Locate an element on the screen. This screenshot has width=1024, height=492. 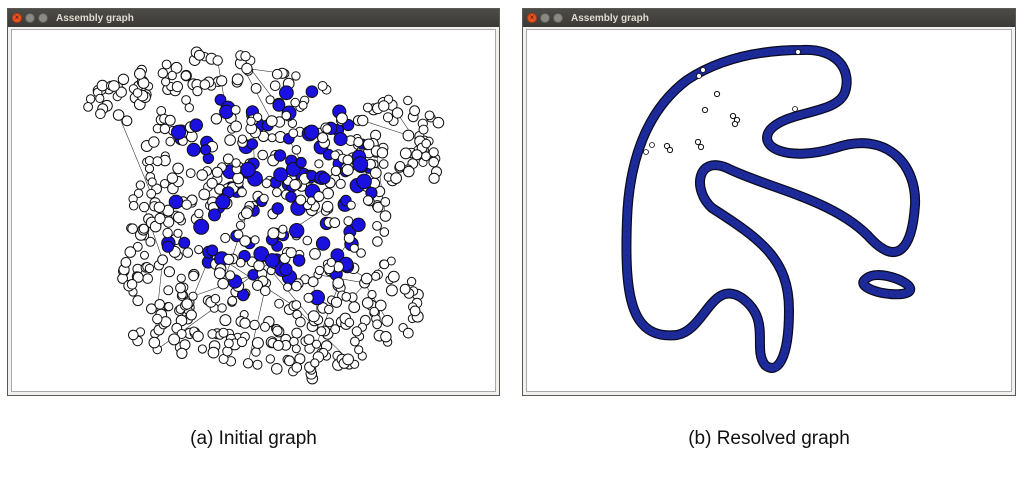
isolated-nodes is located at coordinates (702, 122).